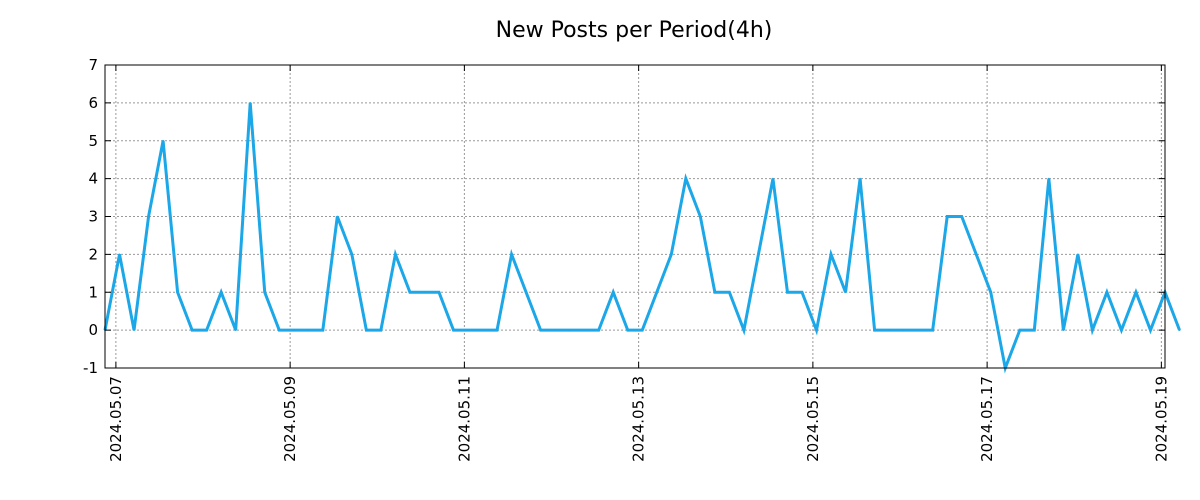  I want to click on y-tick-label: 1, so click(93, 292).